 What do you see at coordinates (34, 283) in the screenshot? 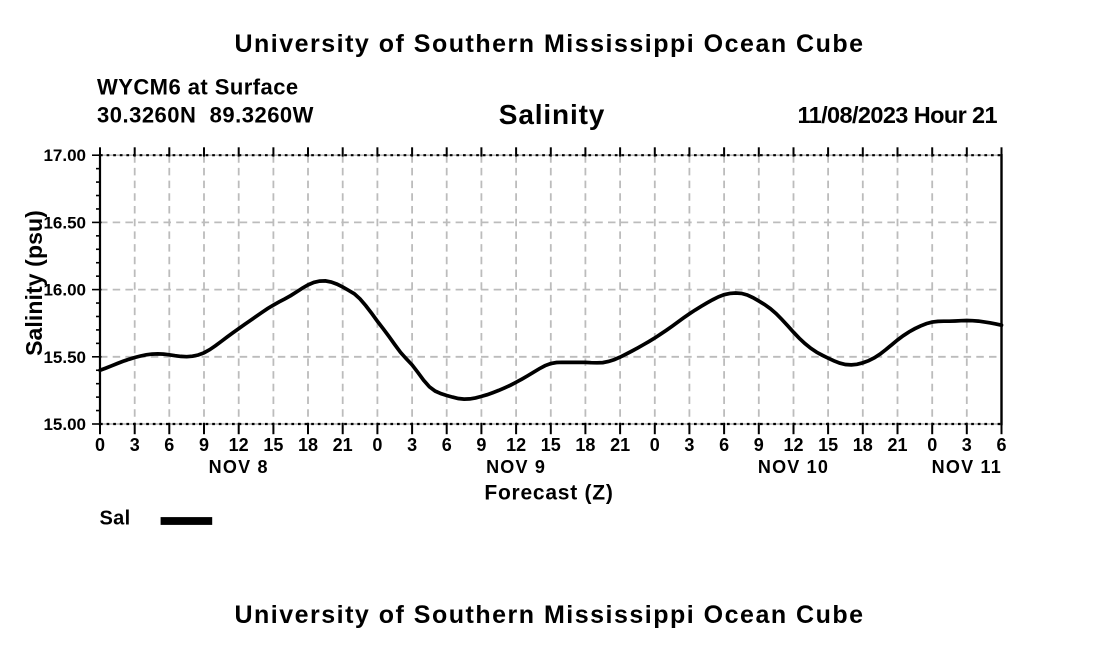
I see `svg-text: Salinity (psu)` at bounding box center [34, 283].